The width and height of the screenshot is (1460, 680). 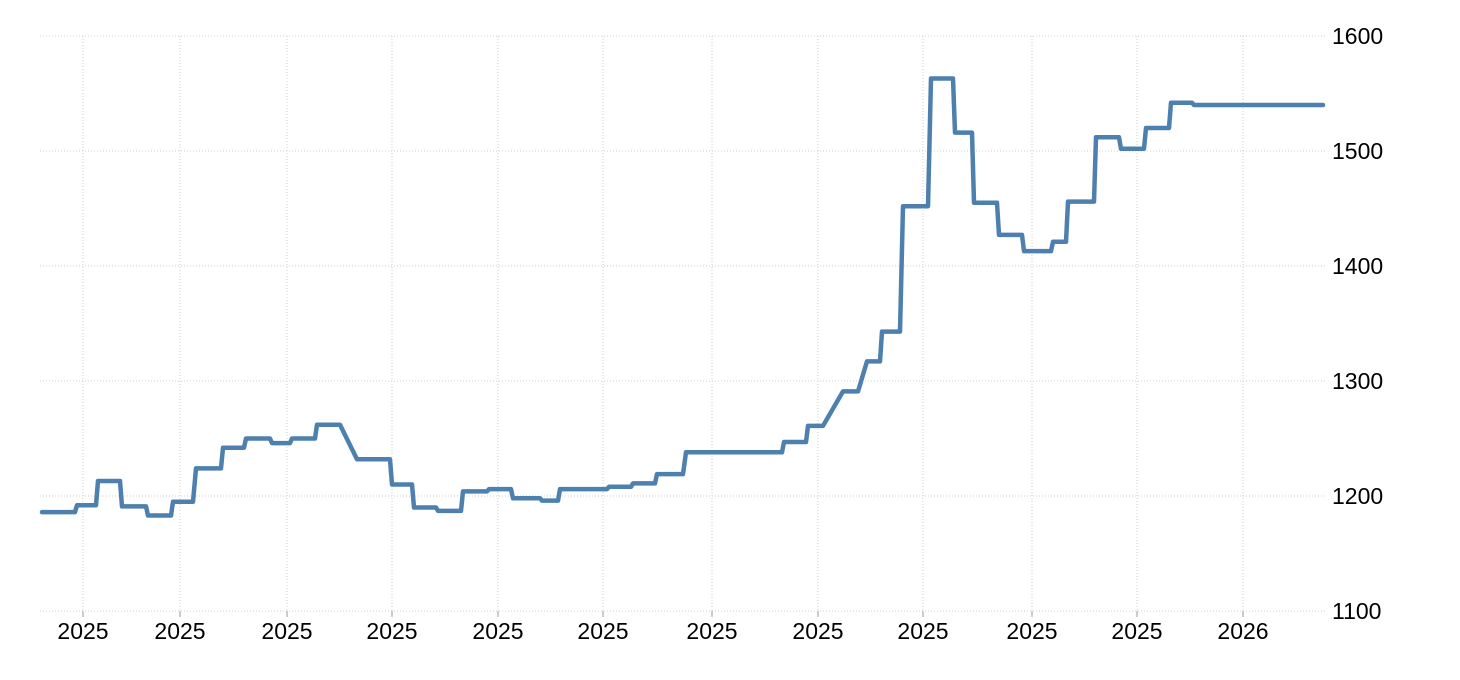 I want to click on x-axis-label: 2026, so click(x=1242, y=631).